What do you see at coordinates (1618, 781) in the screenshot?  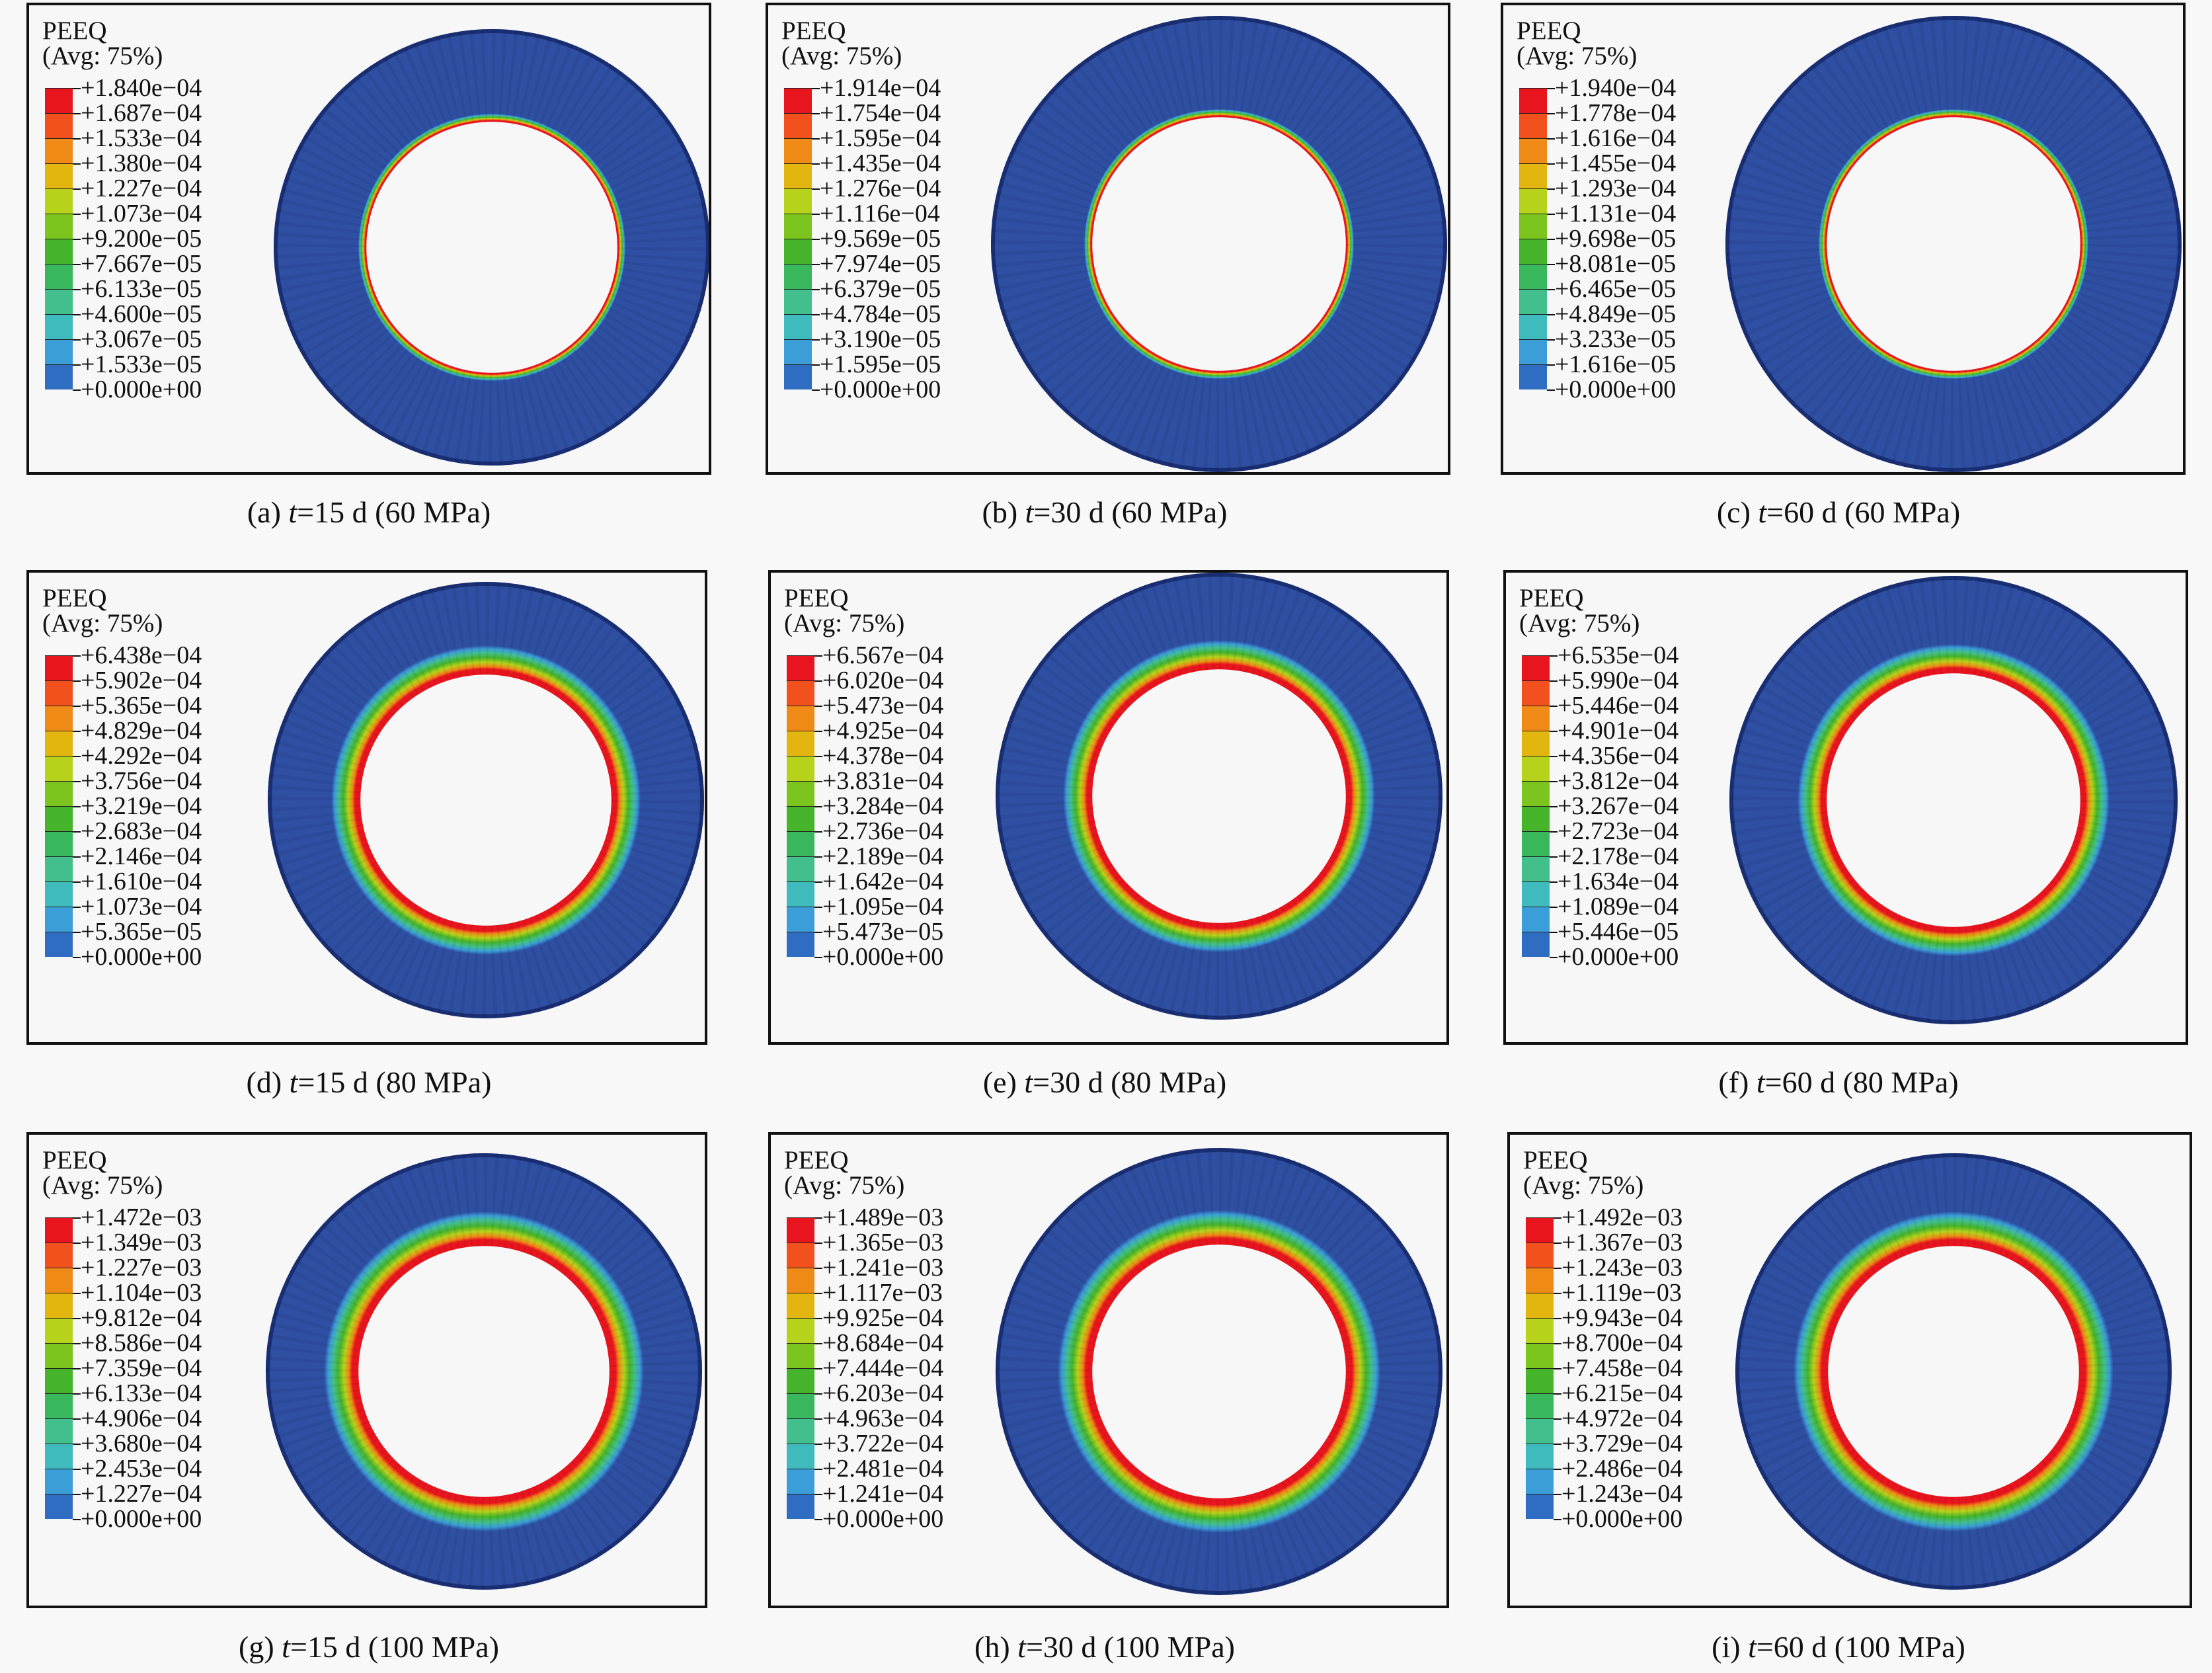 I see `legend-level-label: +3.812e−04` at bounding box center [1618, 781].